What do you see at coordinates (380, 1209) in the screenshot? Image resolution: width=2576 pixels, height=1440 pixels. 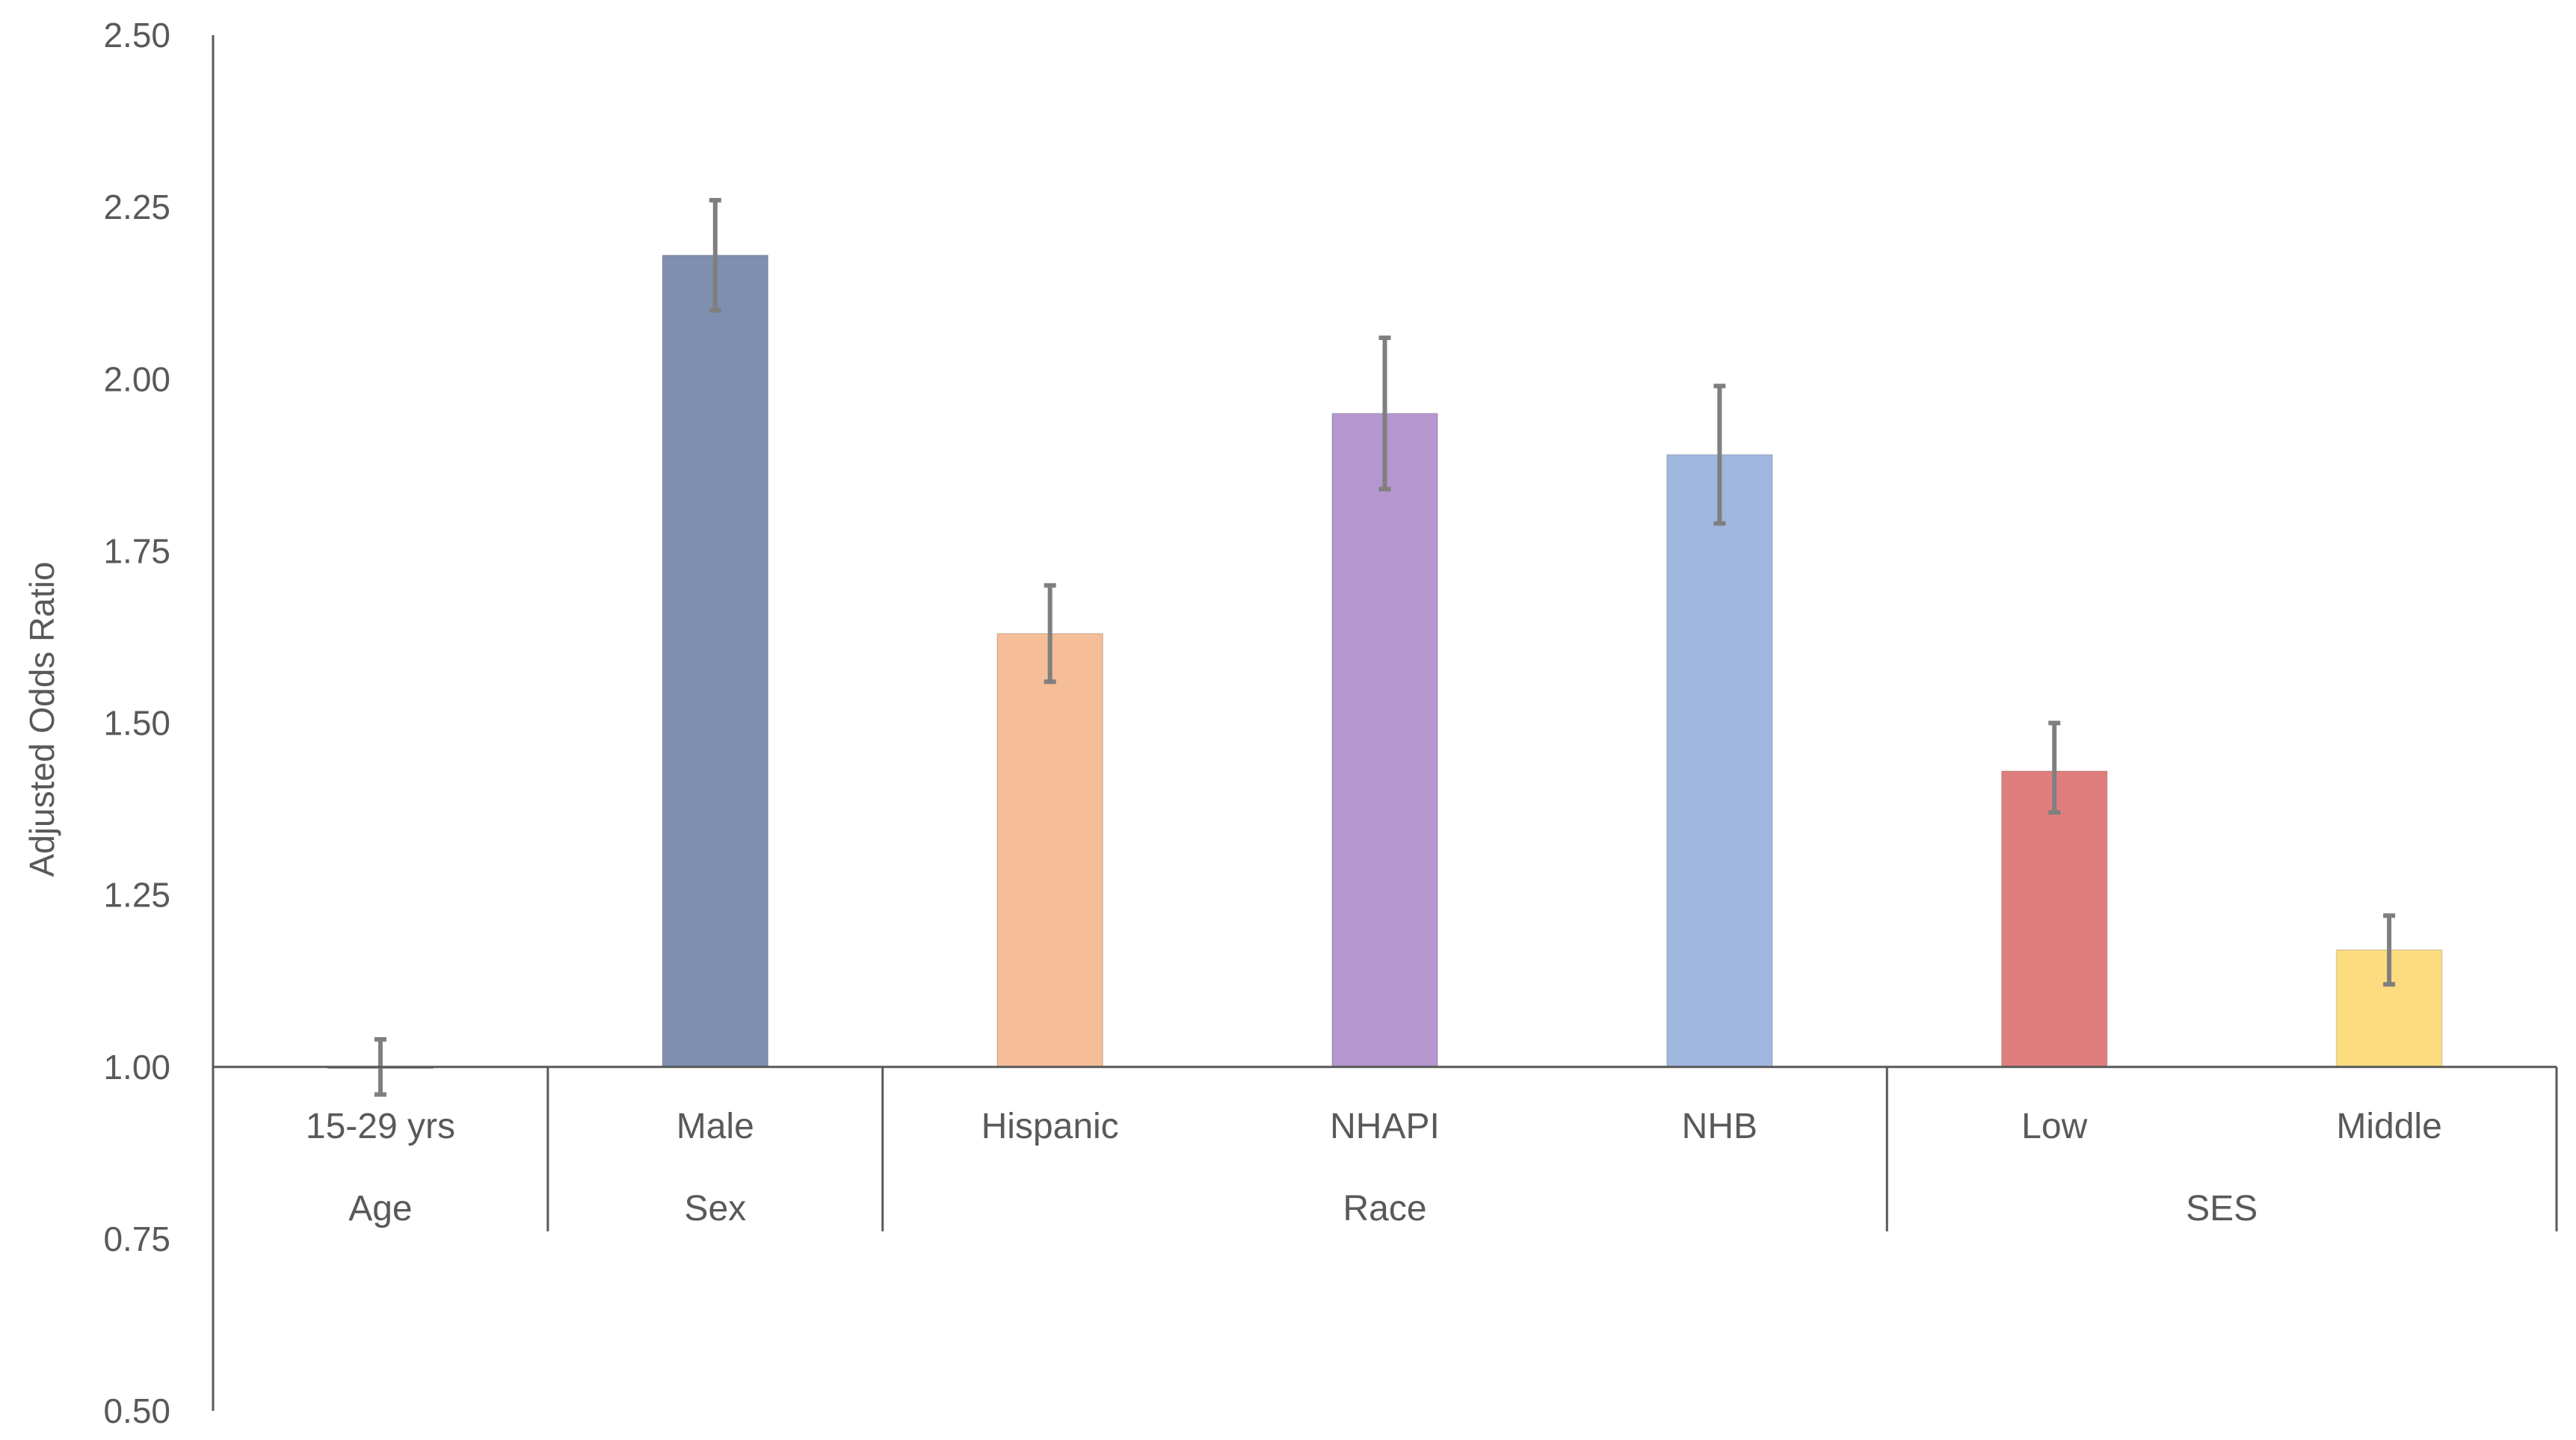 I see `x-group-label: Age` at bounding box center [380, 1209].